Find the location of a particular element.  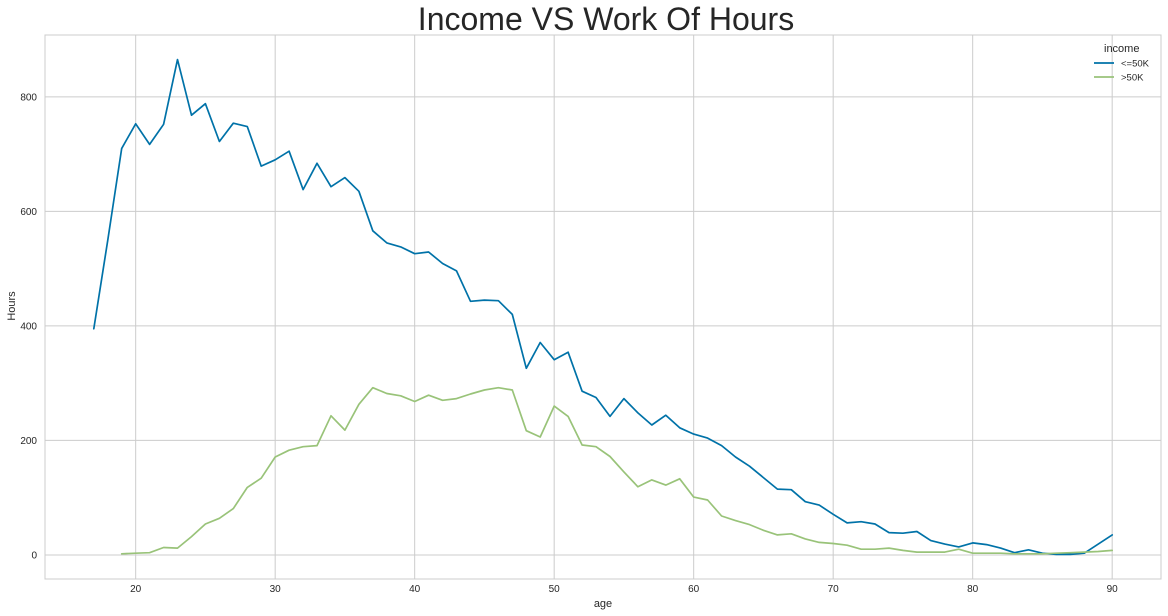

y-tick-label: 800 is located at coordinates (28, 97).